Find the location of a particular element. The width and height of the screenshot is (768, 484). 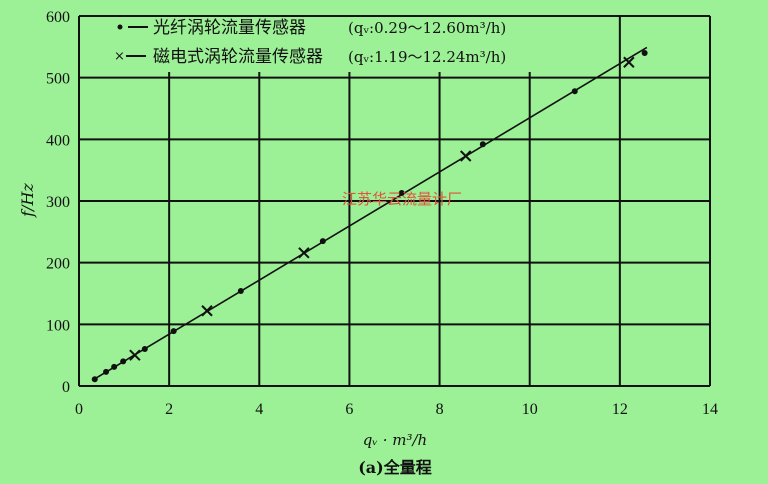

legend-box is located at coordinates (346, 44).